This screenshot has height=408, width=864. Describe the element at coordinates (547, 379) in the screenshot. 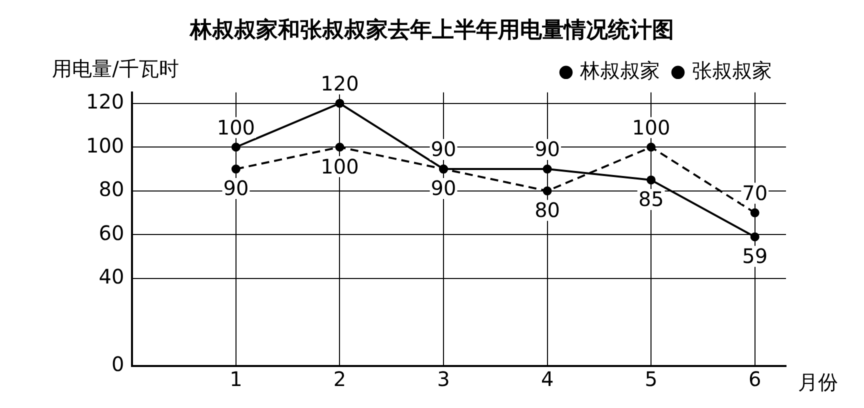

I see `x-tick-label: 4` at that location.